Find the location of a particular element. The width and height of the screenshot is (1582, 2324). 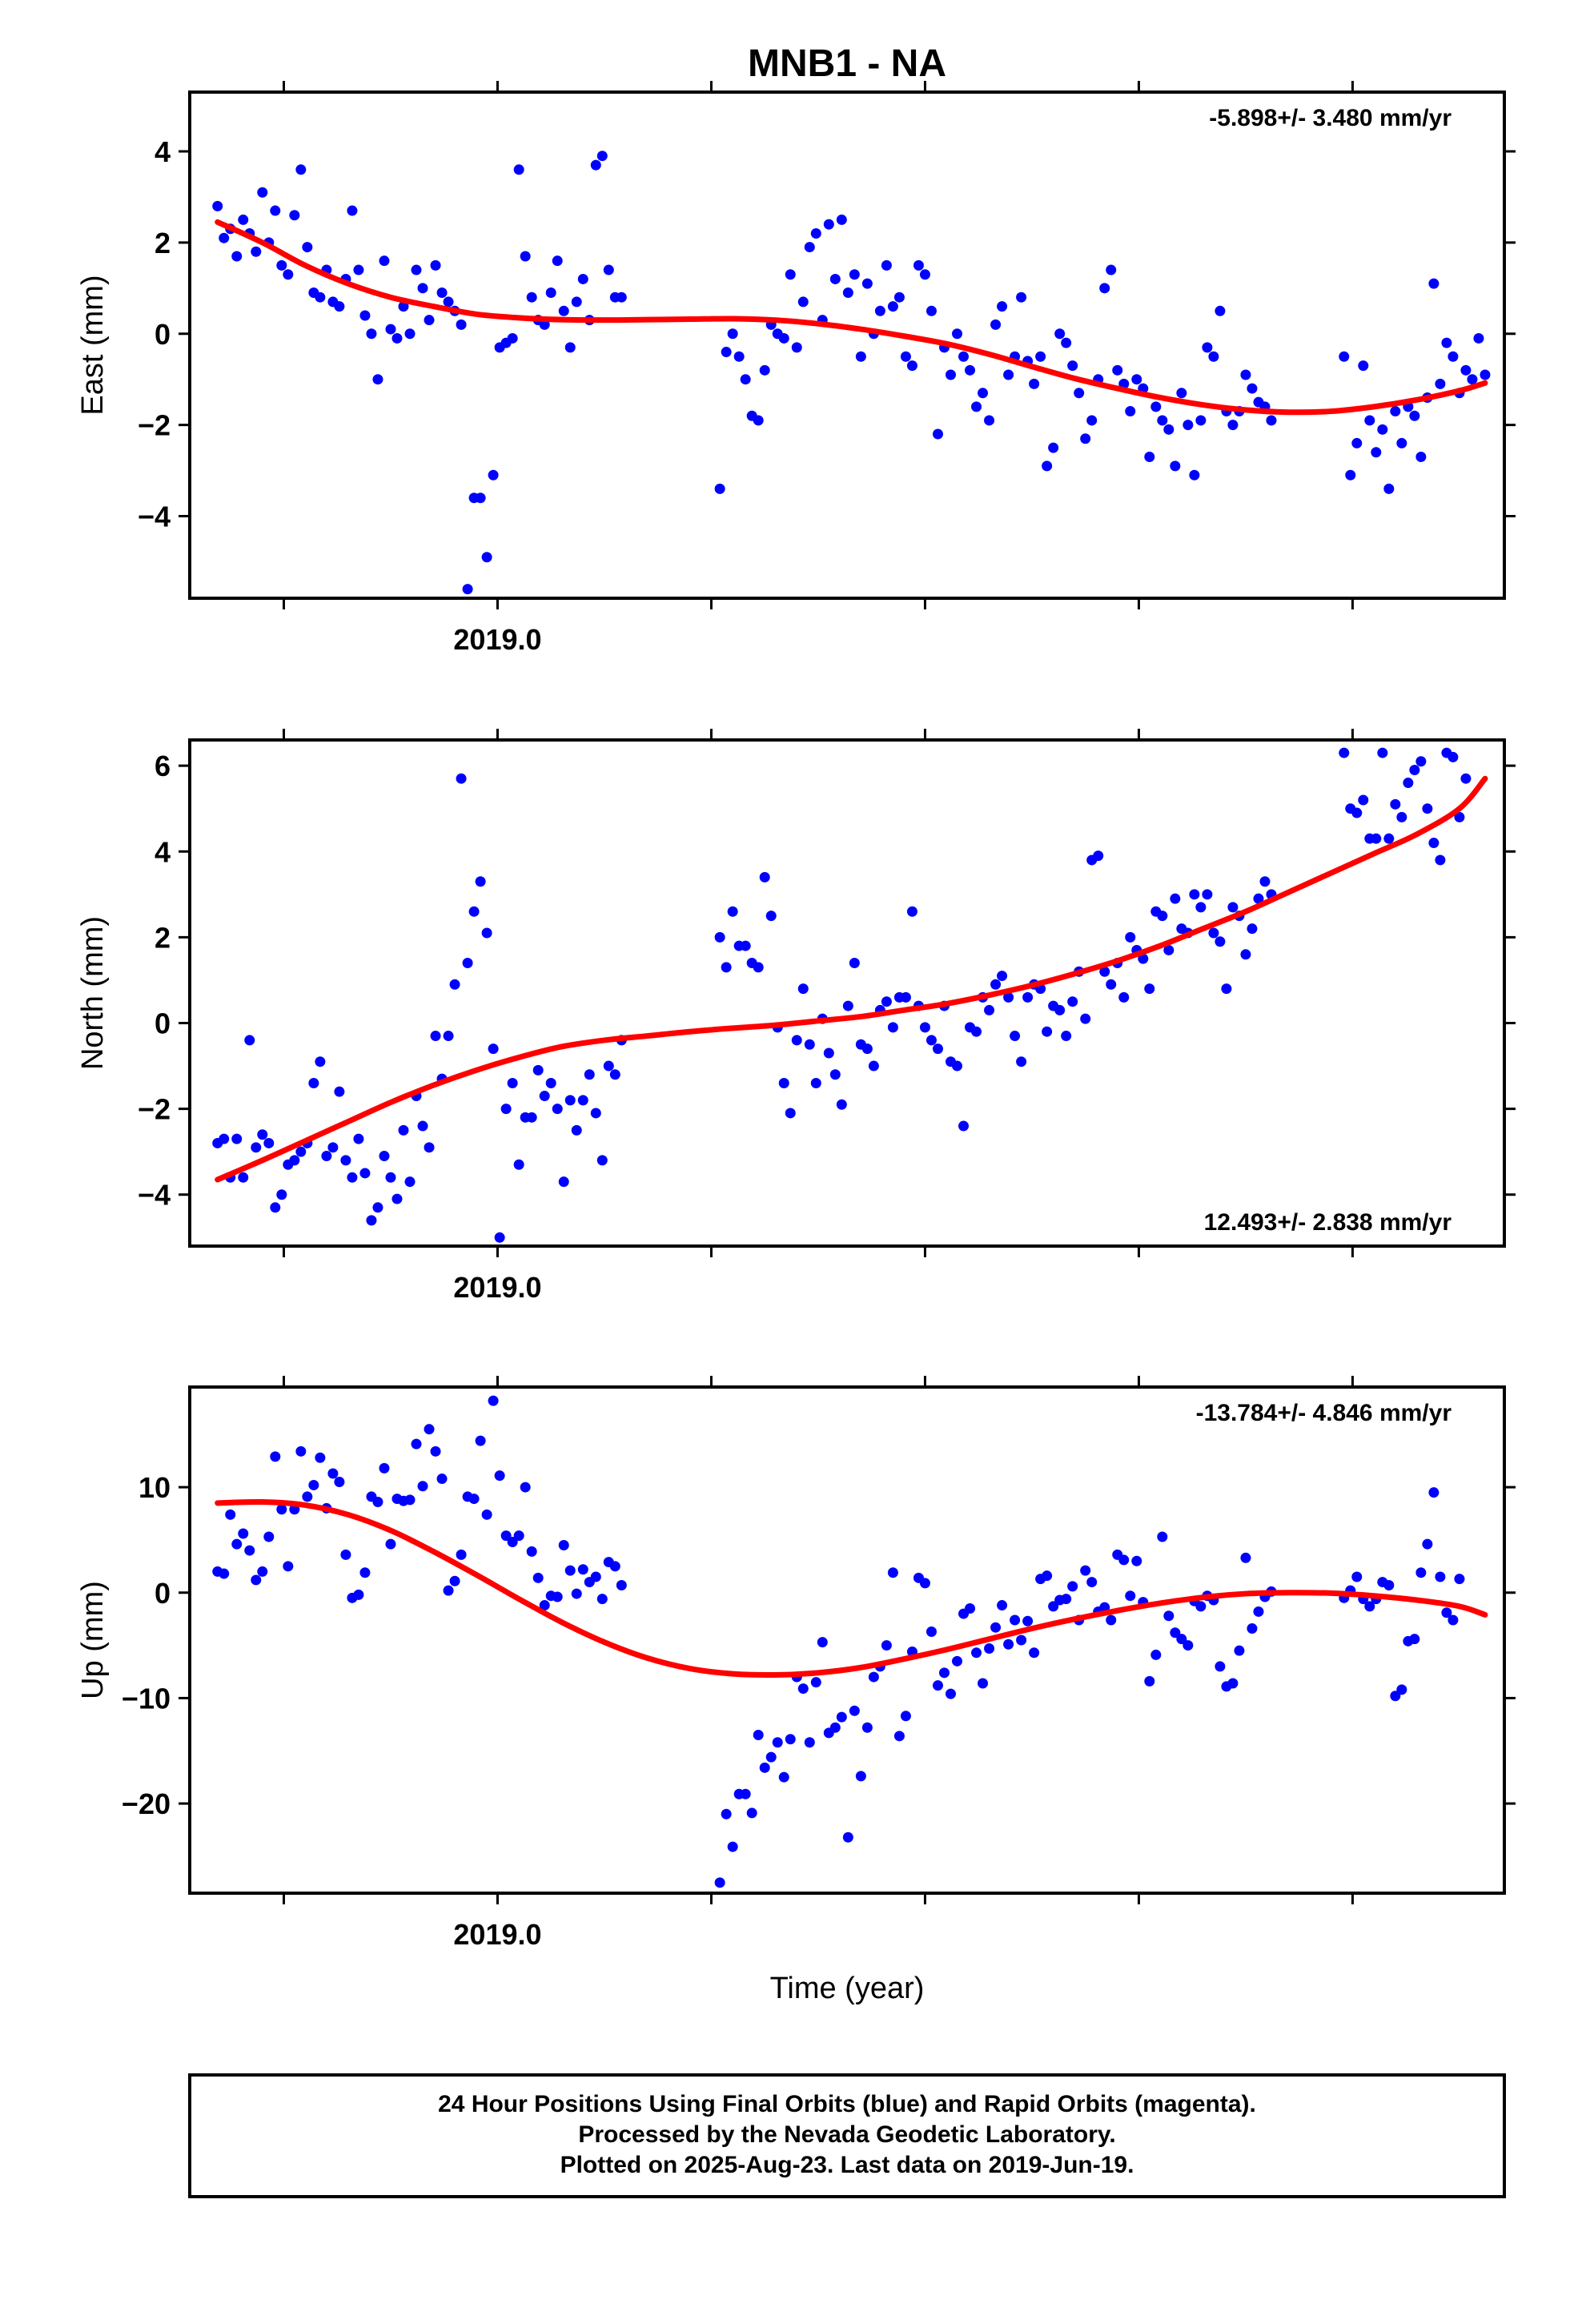

y-tick-label: −4 is located at coordinates (154, 1195).